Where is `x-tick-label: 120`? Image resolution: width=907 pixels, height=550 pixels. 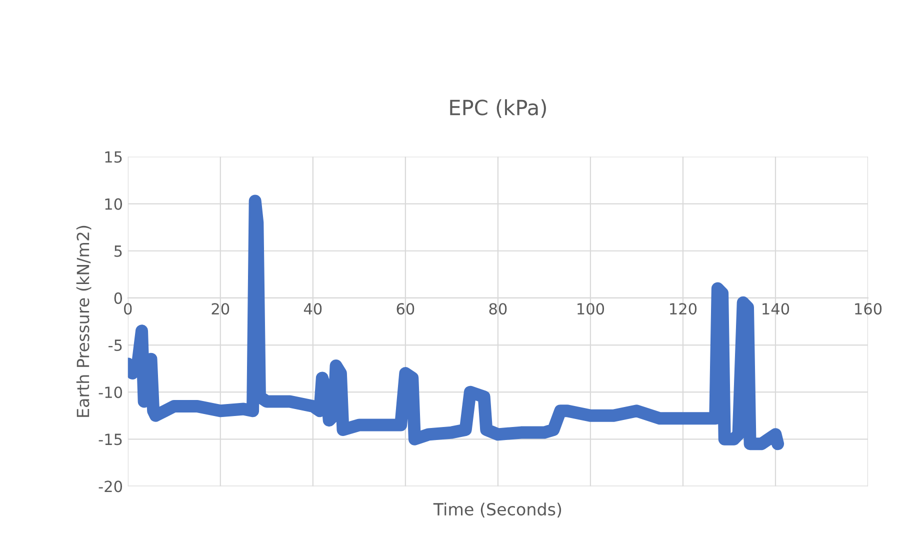
x-tick-label: 120 is located at coordinates (683, 309).